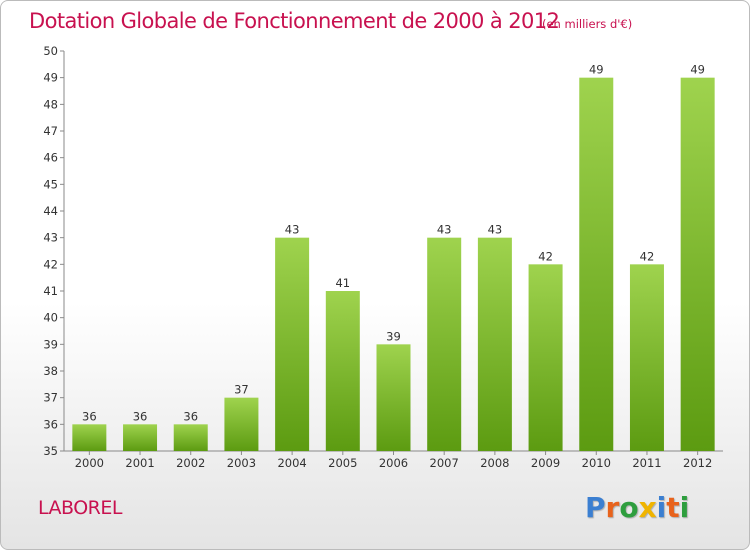 This screenshot has height=550, width=750. What do you see at coordinates (587, 24) in the screenshot?
I see `chart-subtitle: (en milliers d'€)` at bounding box center [587, 24].